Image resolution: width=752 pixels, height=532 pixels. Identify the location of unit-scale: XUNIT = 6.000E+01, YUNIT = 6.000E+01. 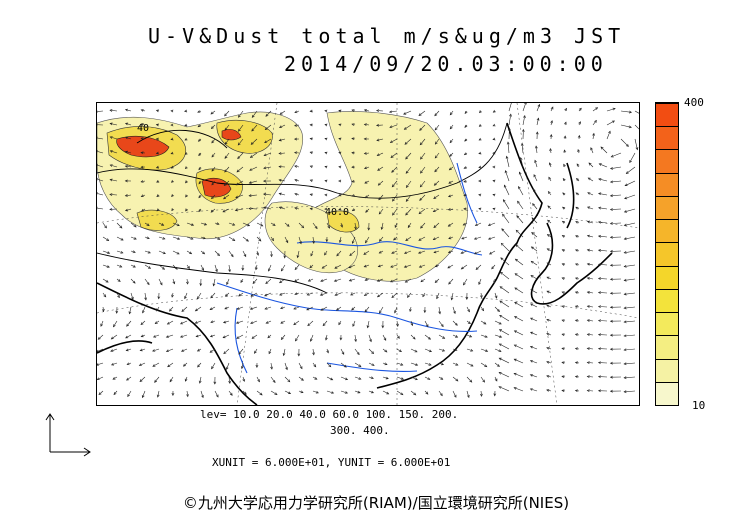
(331, 462).